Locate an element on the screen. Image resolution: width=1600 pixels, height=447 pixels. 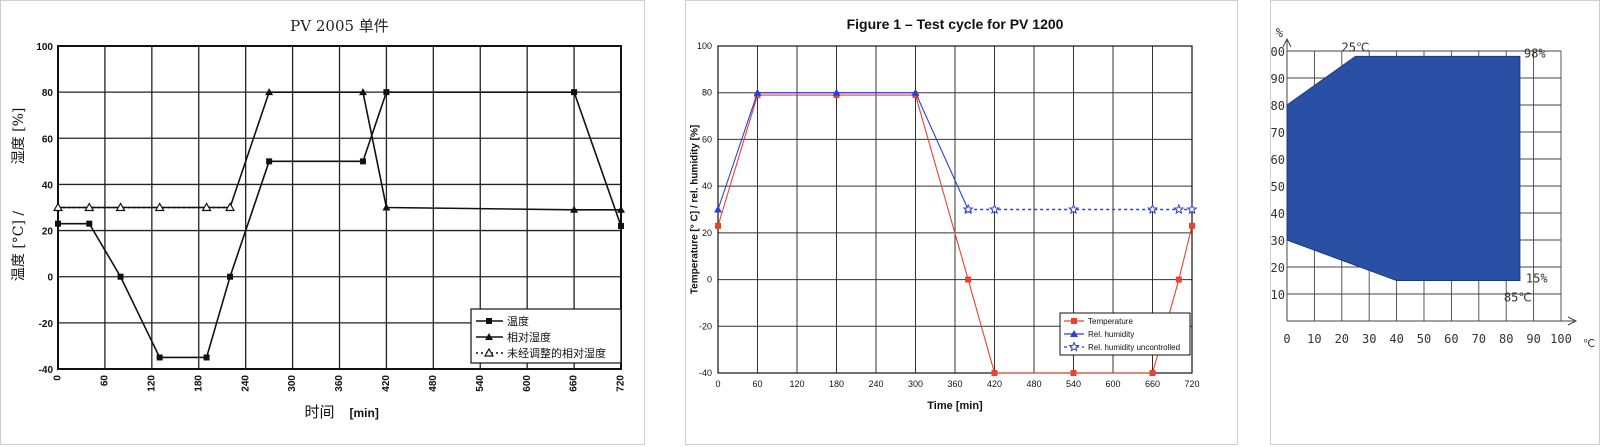
legend-box is located at coordinates (546, 336).